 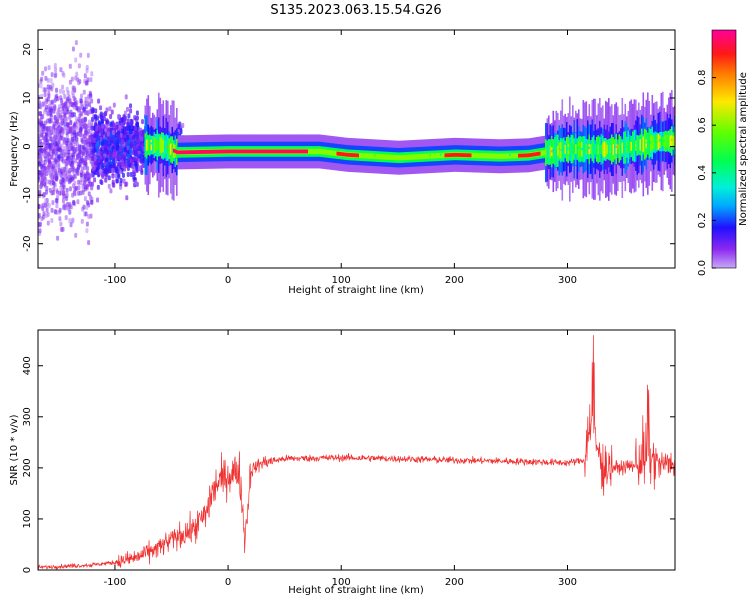 I want to click on x-tick-label: 300, so click(x=567, y=582).